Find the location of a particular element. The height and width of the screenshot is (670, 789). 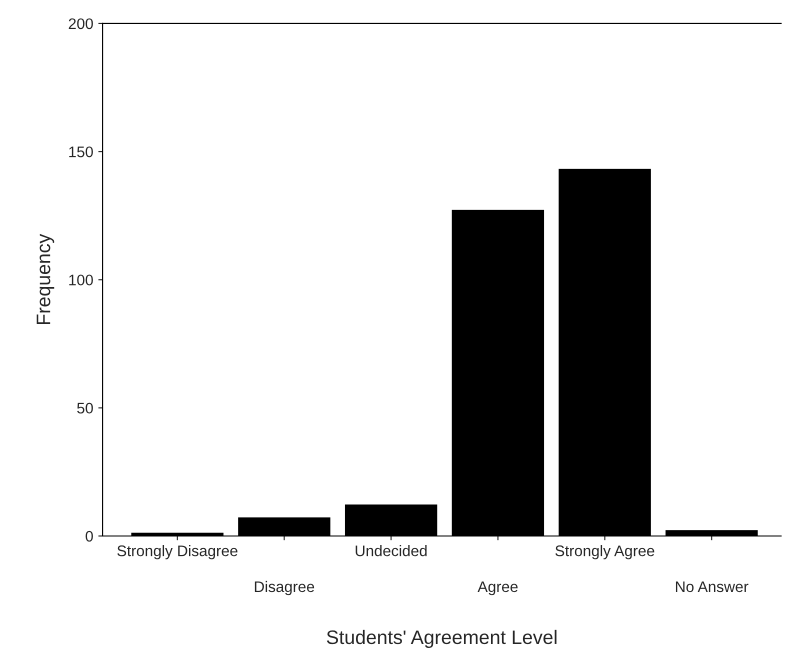

x-tick-label: Strongly Disagree is located at coordinates (177, 552).